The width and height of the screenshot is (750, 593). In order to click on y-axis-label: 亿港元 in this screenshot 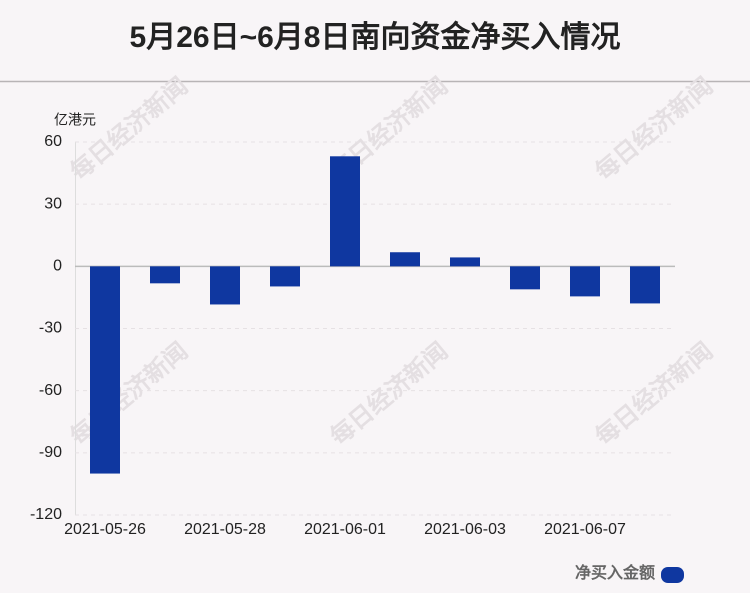, I will do `click(75, 120)`.